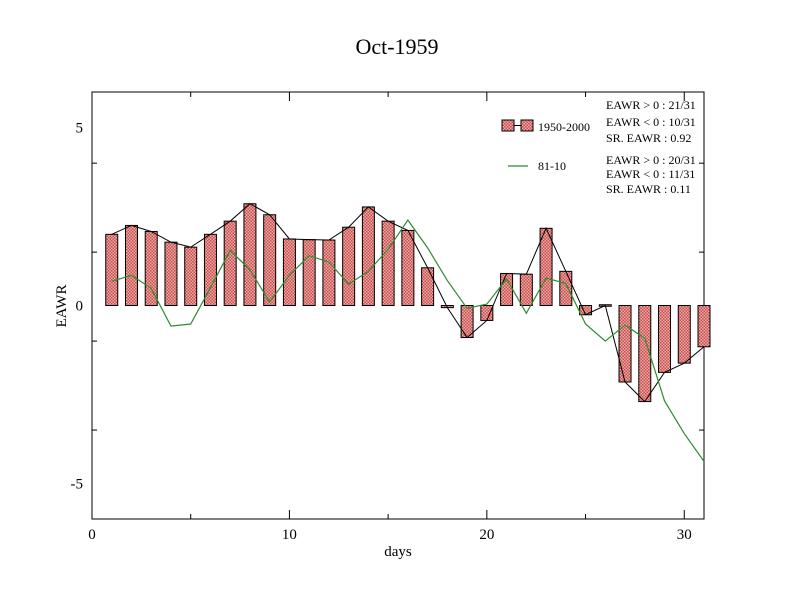 The image size is (792, 612). I want to click on stats-1950-2000-positive: EAWR > 0 : 21/31, so click(651, 105).